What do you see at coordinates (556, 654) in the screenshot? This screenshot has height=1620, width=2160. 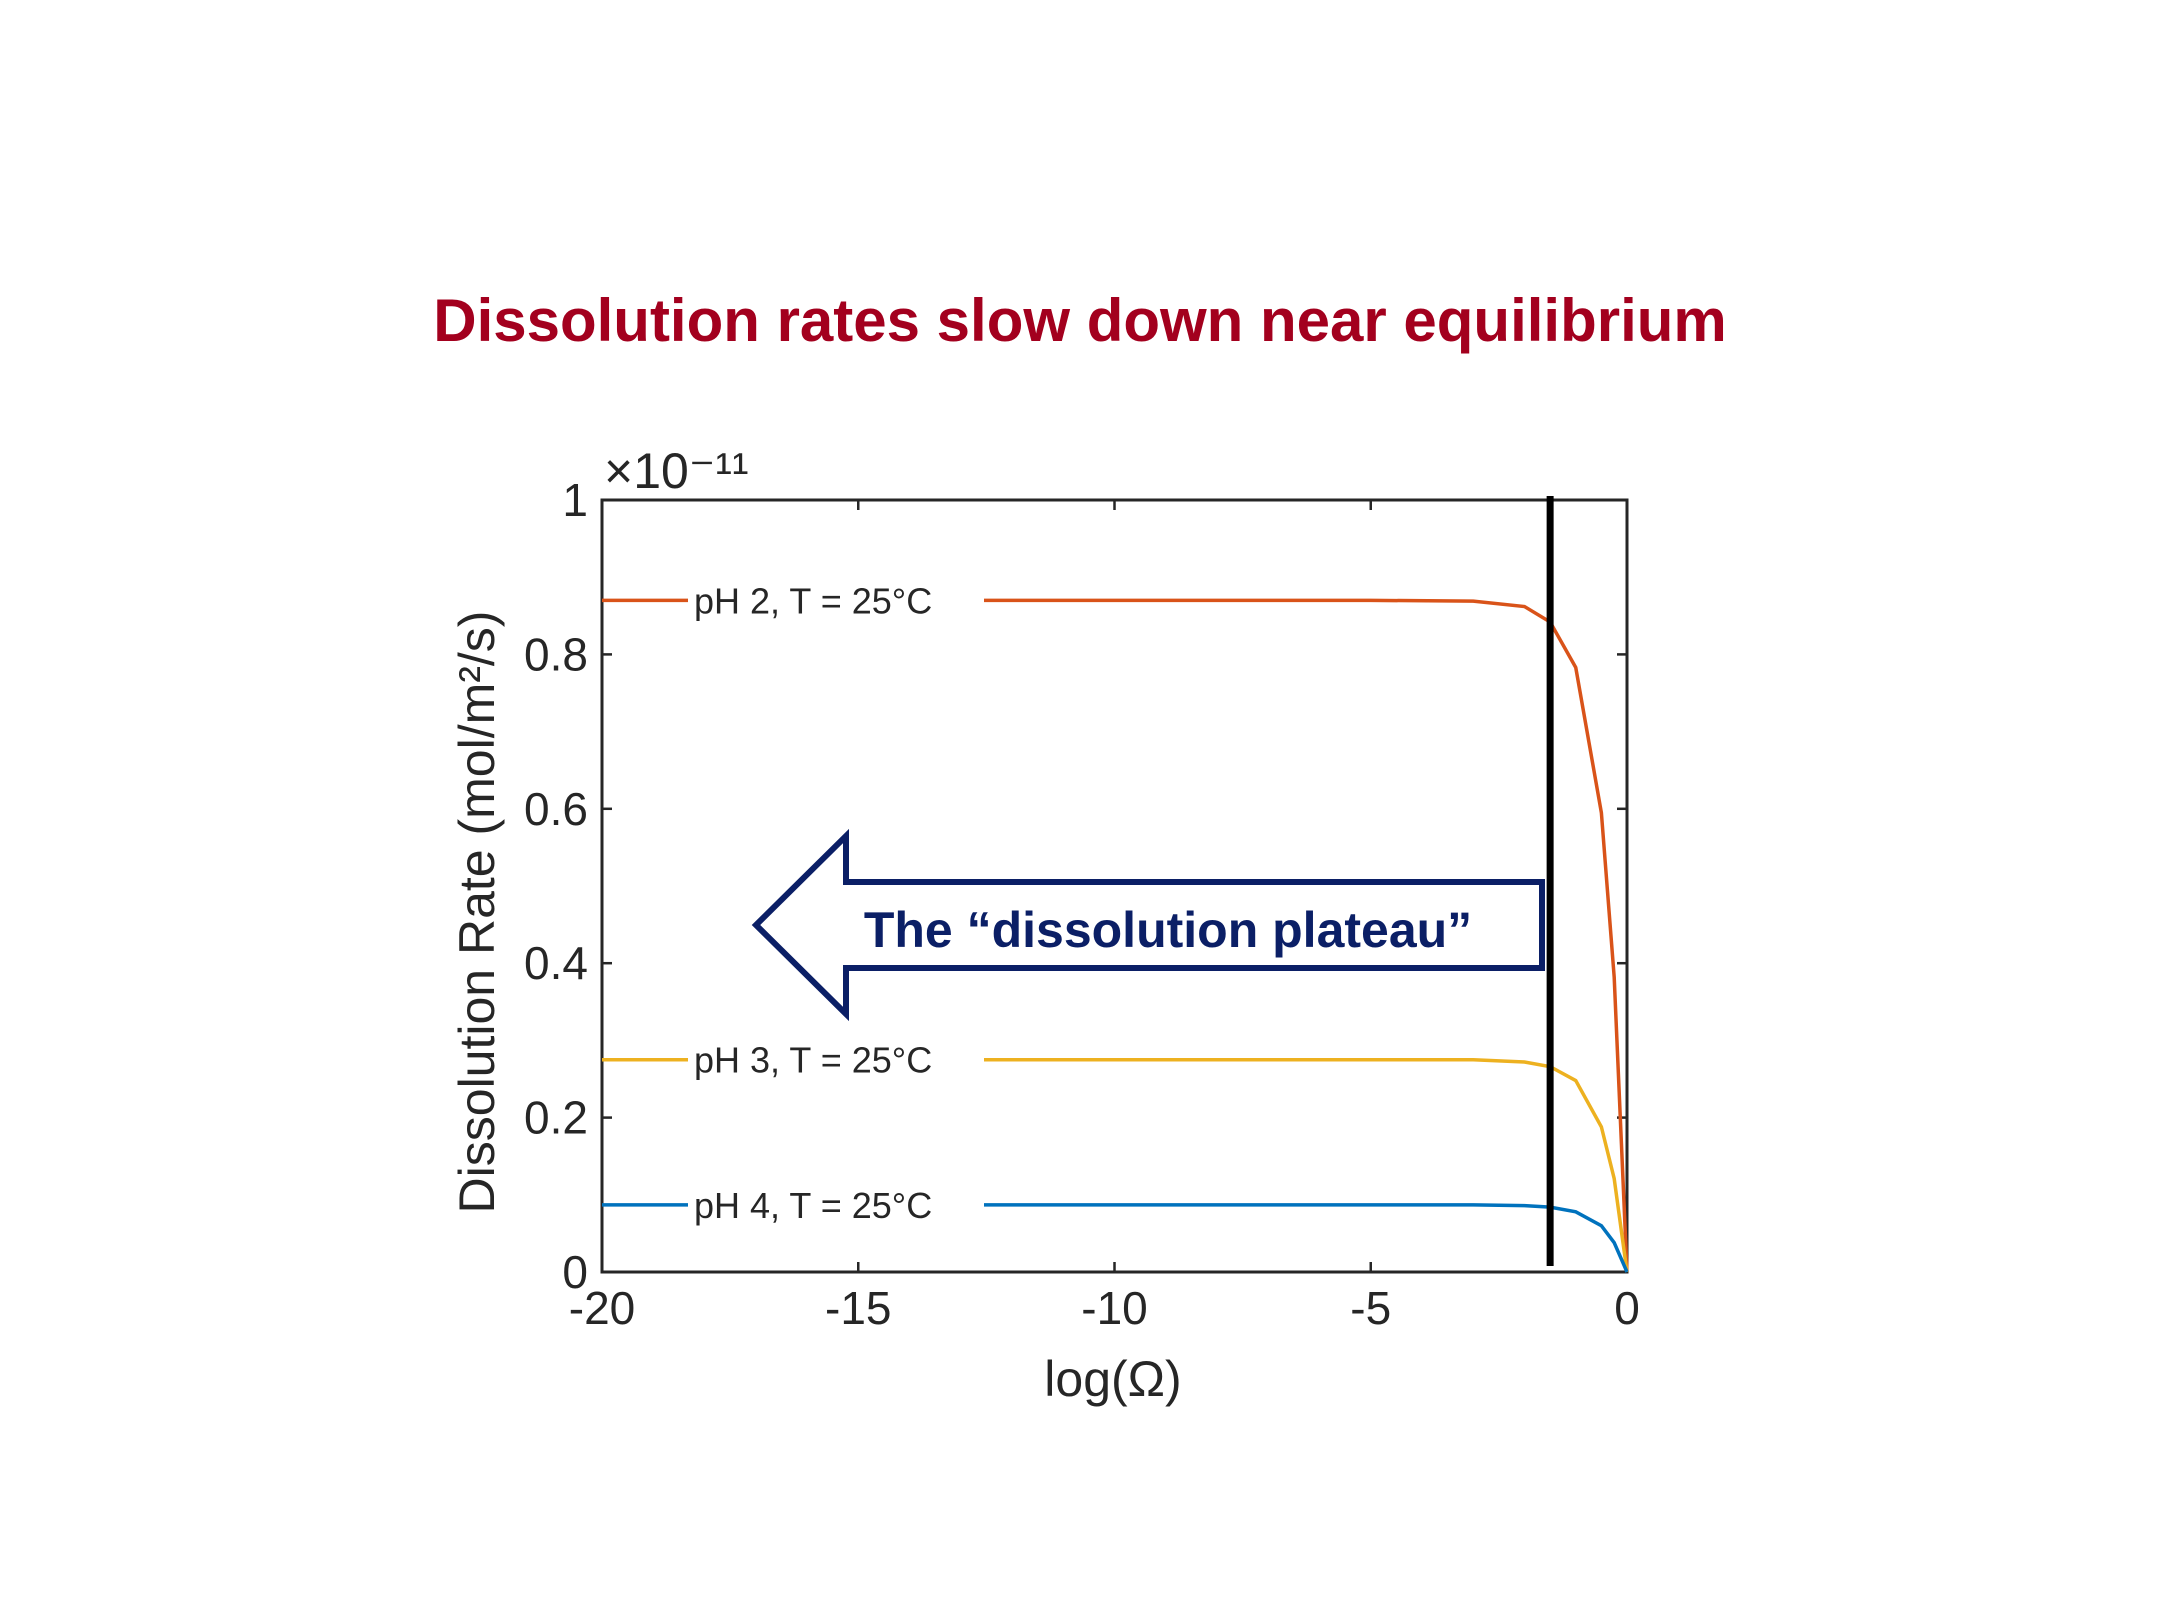 I see `y-tick-label: 0.8` at bounding box center [556, 654].